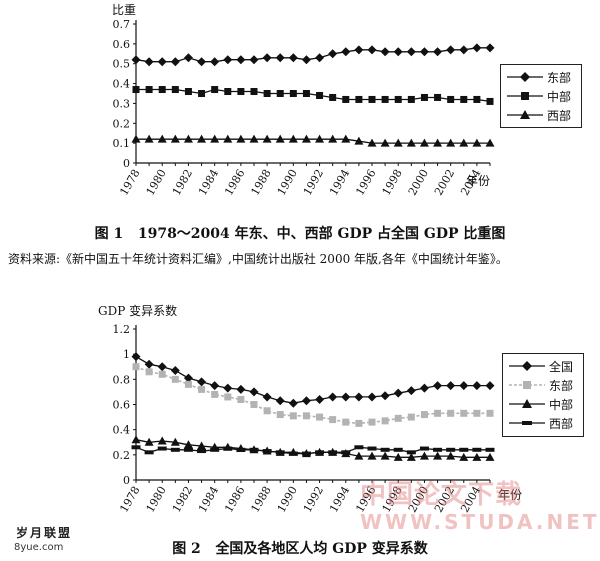  Describe the element at coordinates (122, 44) in the screenshot. I see `chart-1-y-tick-label: 0.6` at that location.